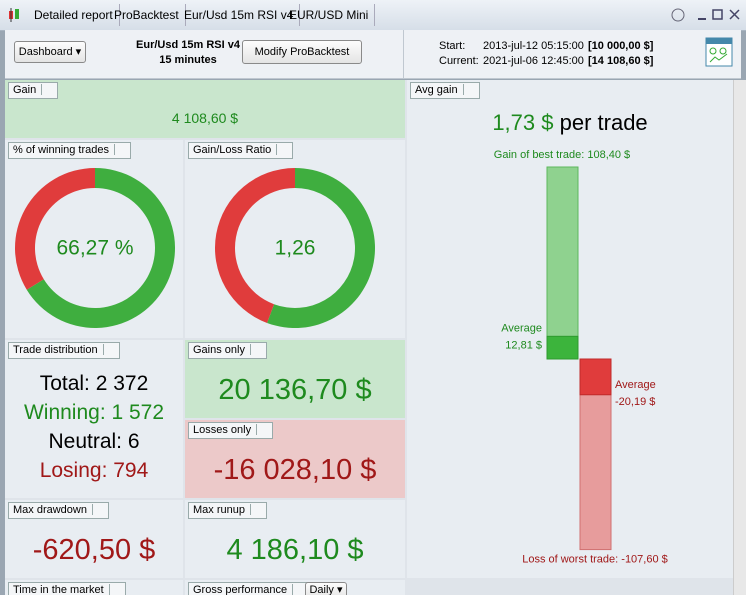 The height and width of the screenshot is (595, 746). What do you see at coordinates (539, 155) in the screenshot?
I see `best-trade-label-part: Gain of best trade:` at bounding box center [539, 155].